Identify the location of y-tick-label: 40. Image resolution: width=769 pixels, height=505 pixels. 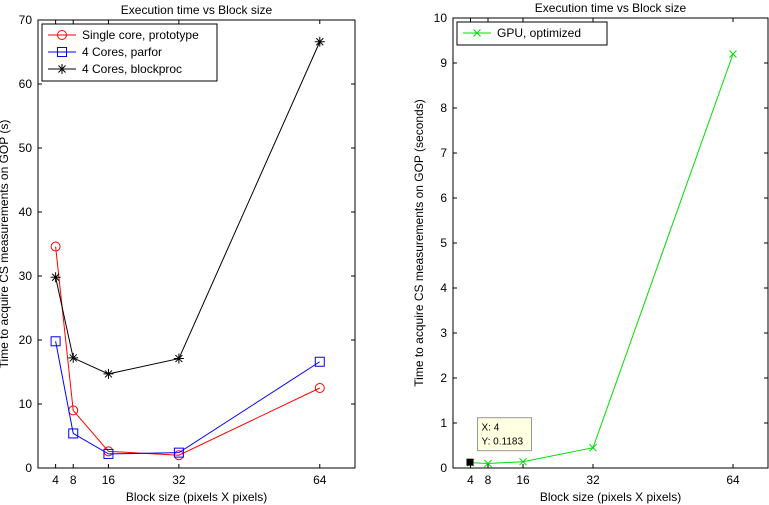
(26, 212).